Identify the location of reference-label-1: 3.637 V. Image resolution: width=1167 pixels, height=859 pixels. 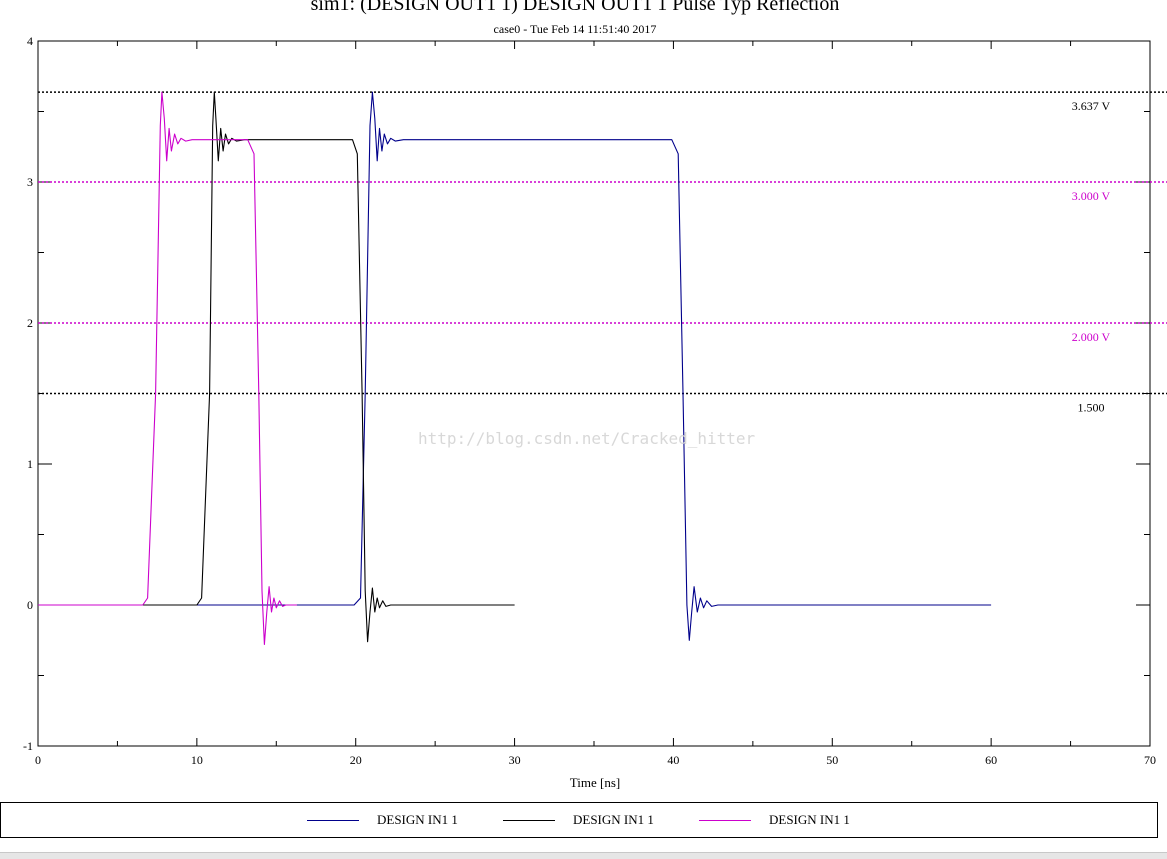
(1091, 106).